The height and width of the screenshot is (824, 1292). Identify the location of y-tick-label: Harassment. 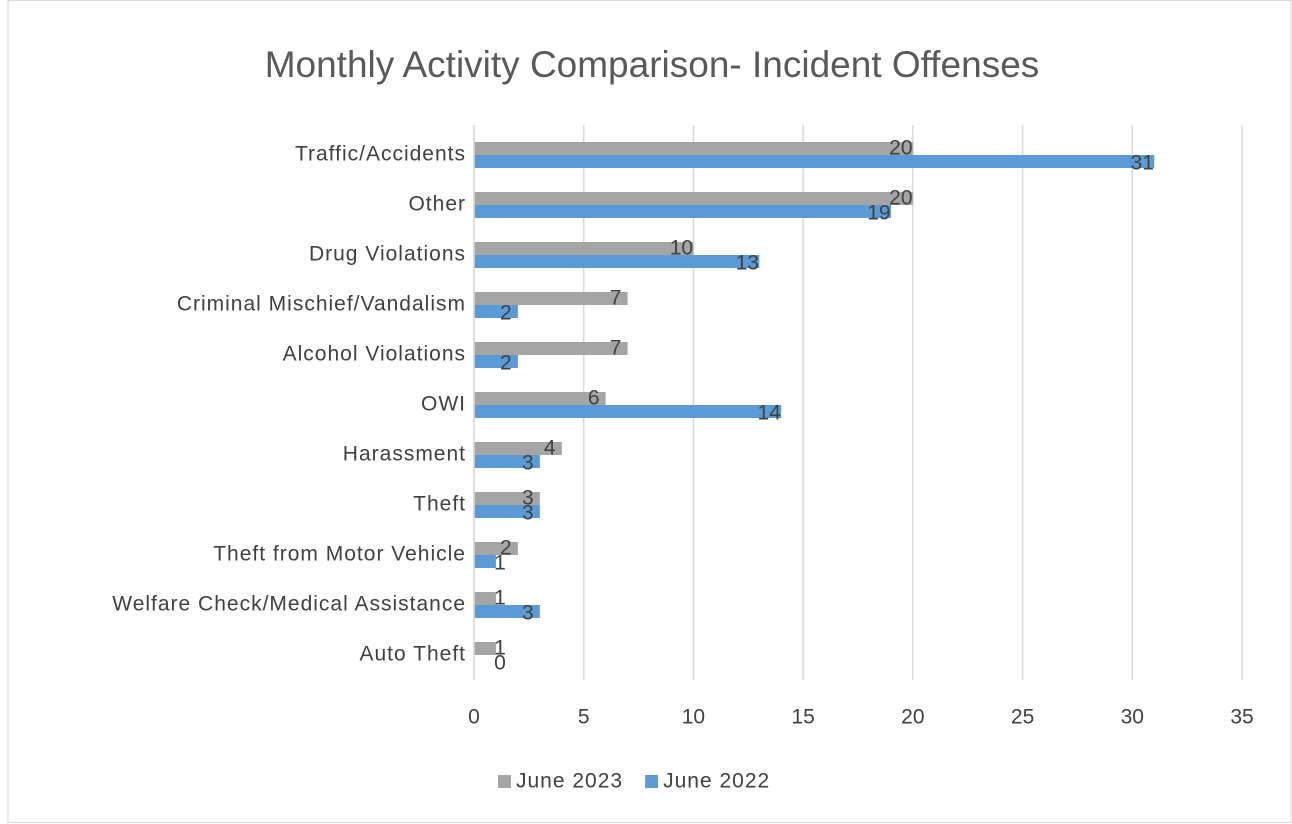
(404, 454).